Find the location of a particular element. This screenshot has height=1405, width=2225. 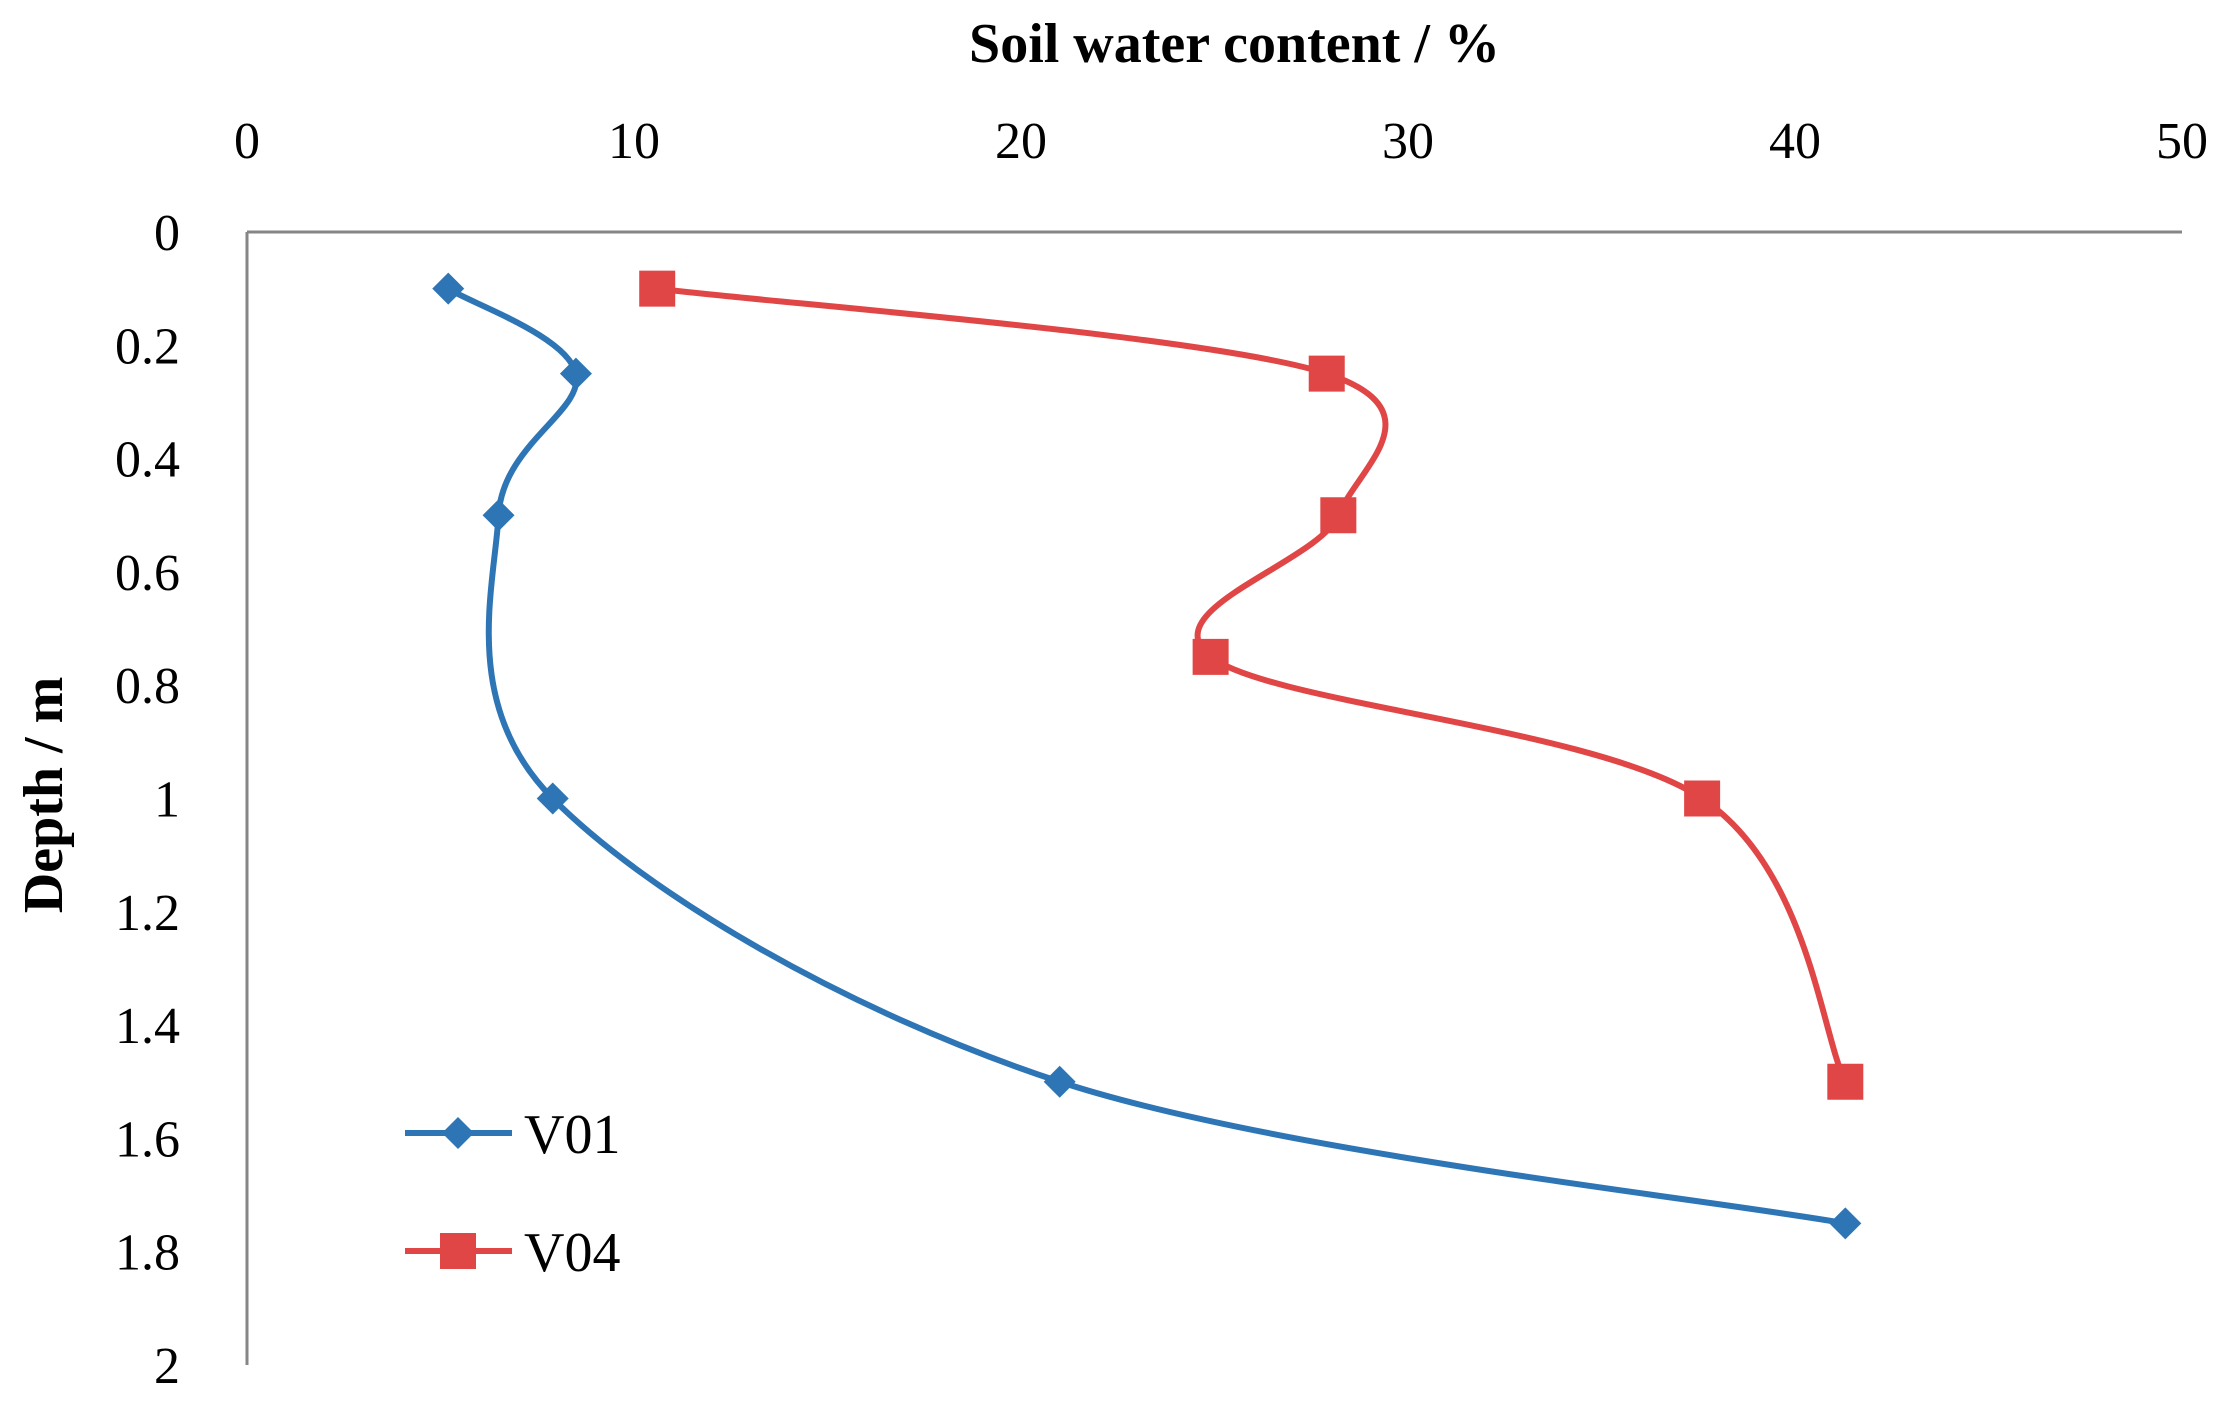

x-tick-label: 30 is located at coordinates (1408, 141).